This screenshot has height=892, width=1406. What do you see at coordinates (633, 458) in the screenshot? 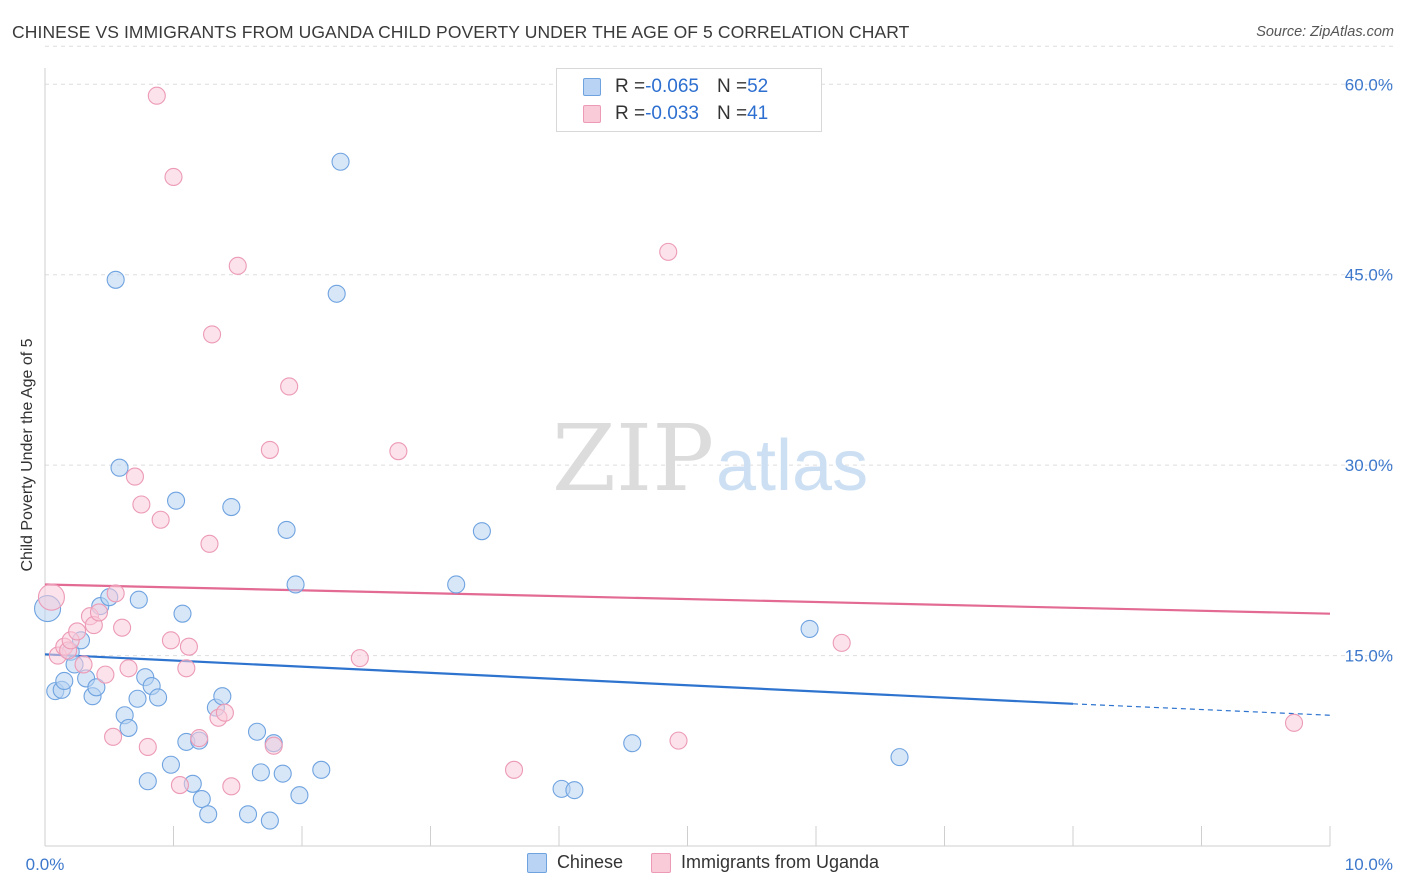
I see `watermark-zip: ZIP` at bounding box center [633, 458].